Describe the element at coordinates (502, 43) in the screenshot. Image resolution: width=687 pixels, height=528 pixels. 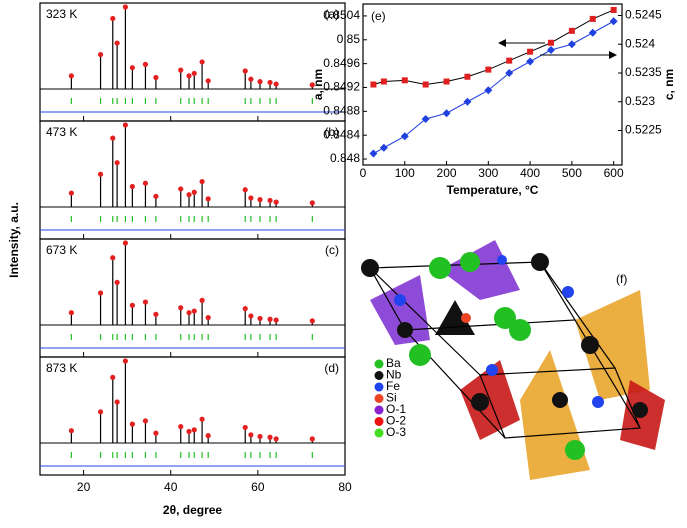
I see `arrowhead` at that location.